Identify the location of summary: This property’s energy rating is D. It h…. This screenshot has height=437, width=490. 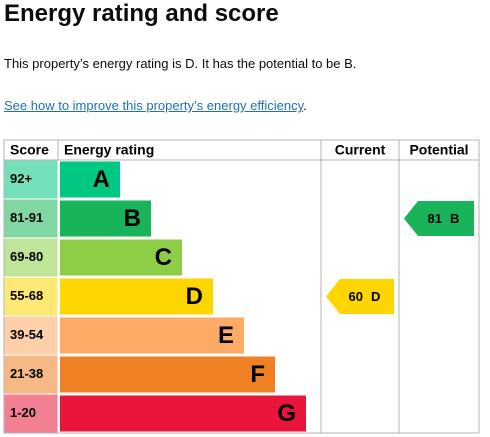
(180, 63).